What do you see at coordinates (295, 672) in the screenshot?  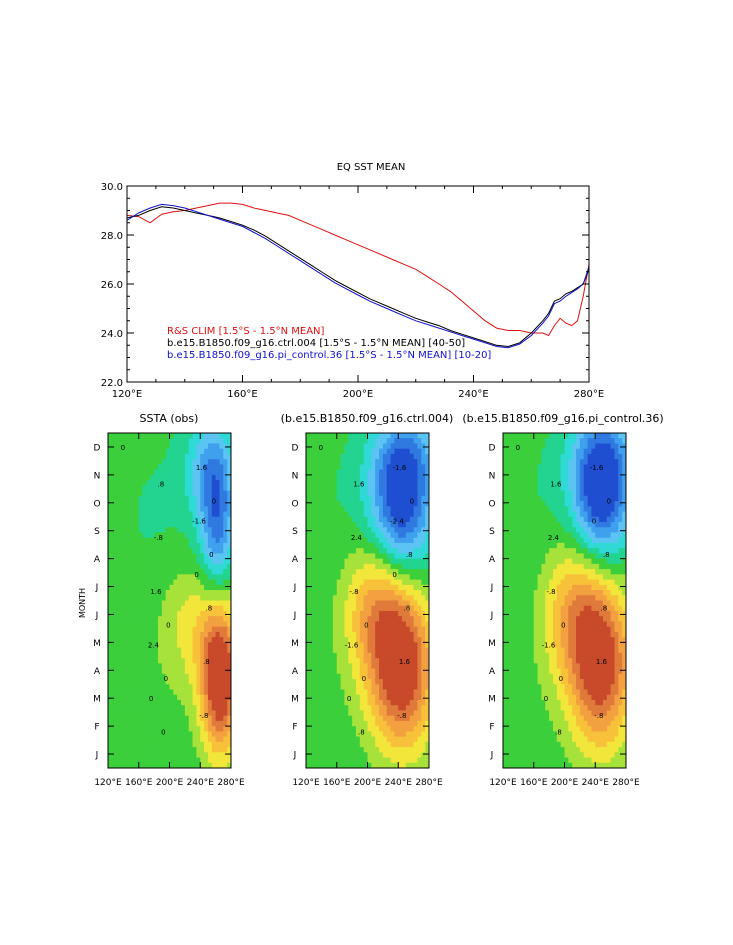 I see `month-tick-label: A` at bounding box center [295, 672].